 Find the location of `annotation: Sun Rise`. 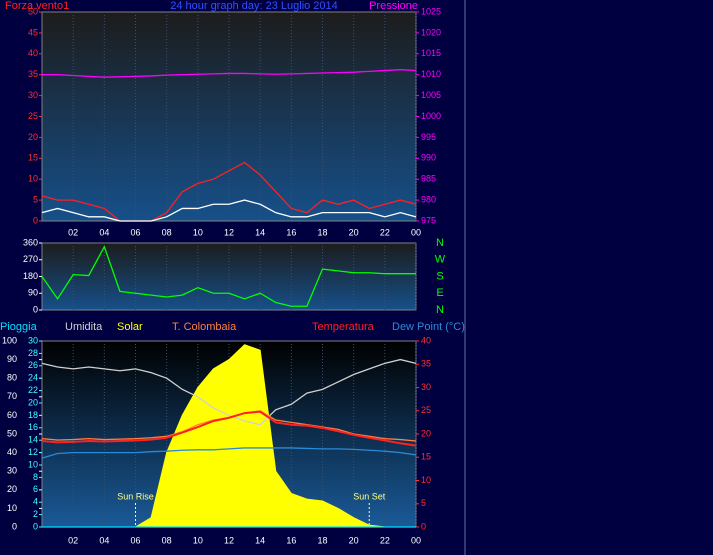

annotation: Sun Rise is located at coordinates (135, 496).